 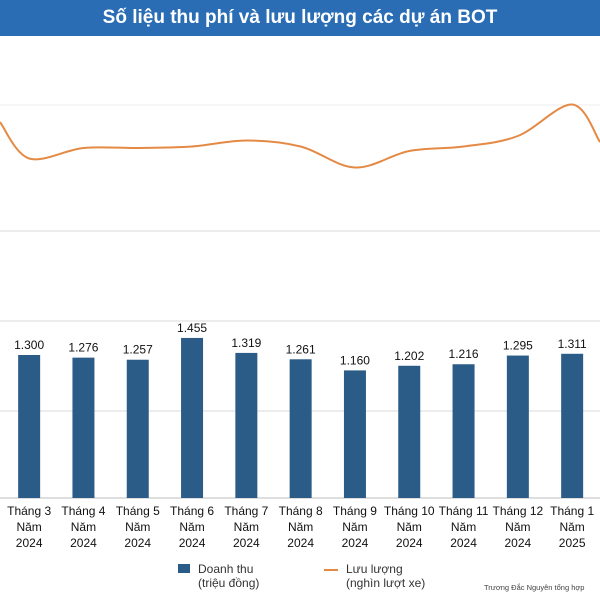 I want to click on x-tick-label-5-1: Tháng 7, so click(x=246, y=511).